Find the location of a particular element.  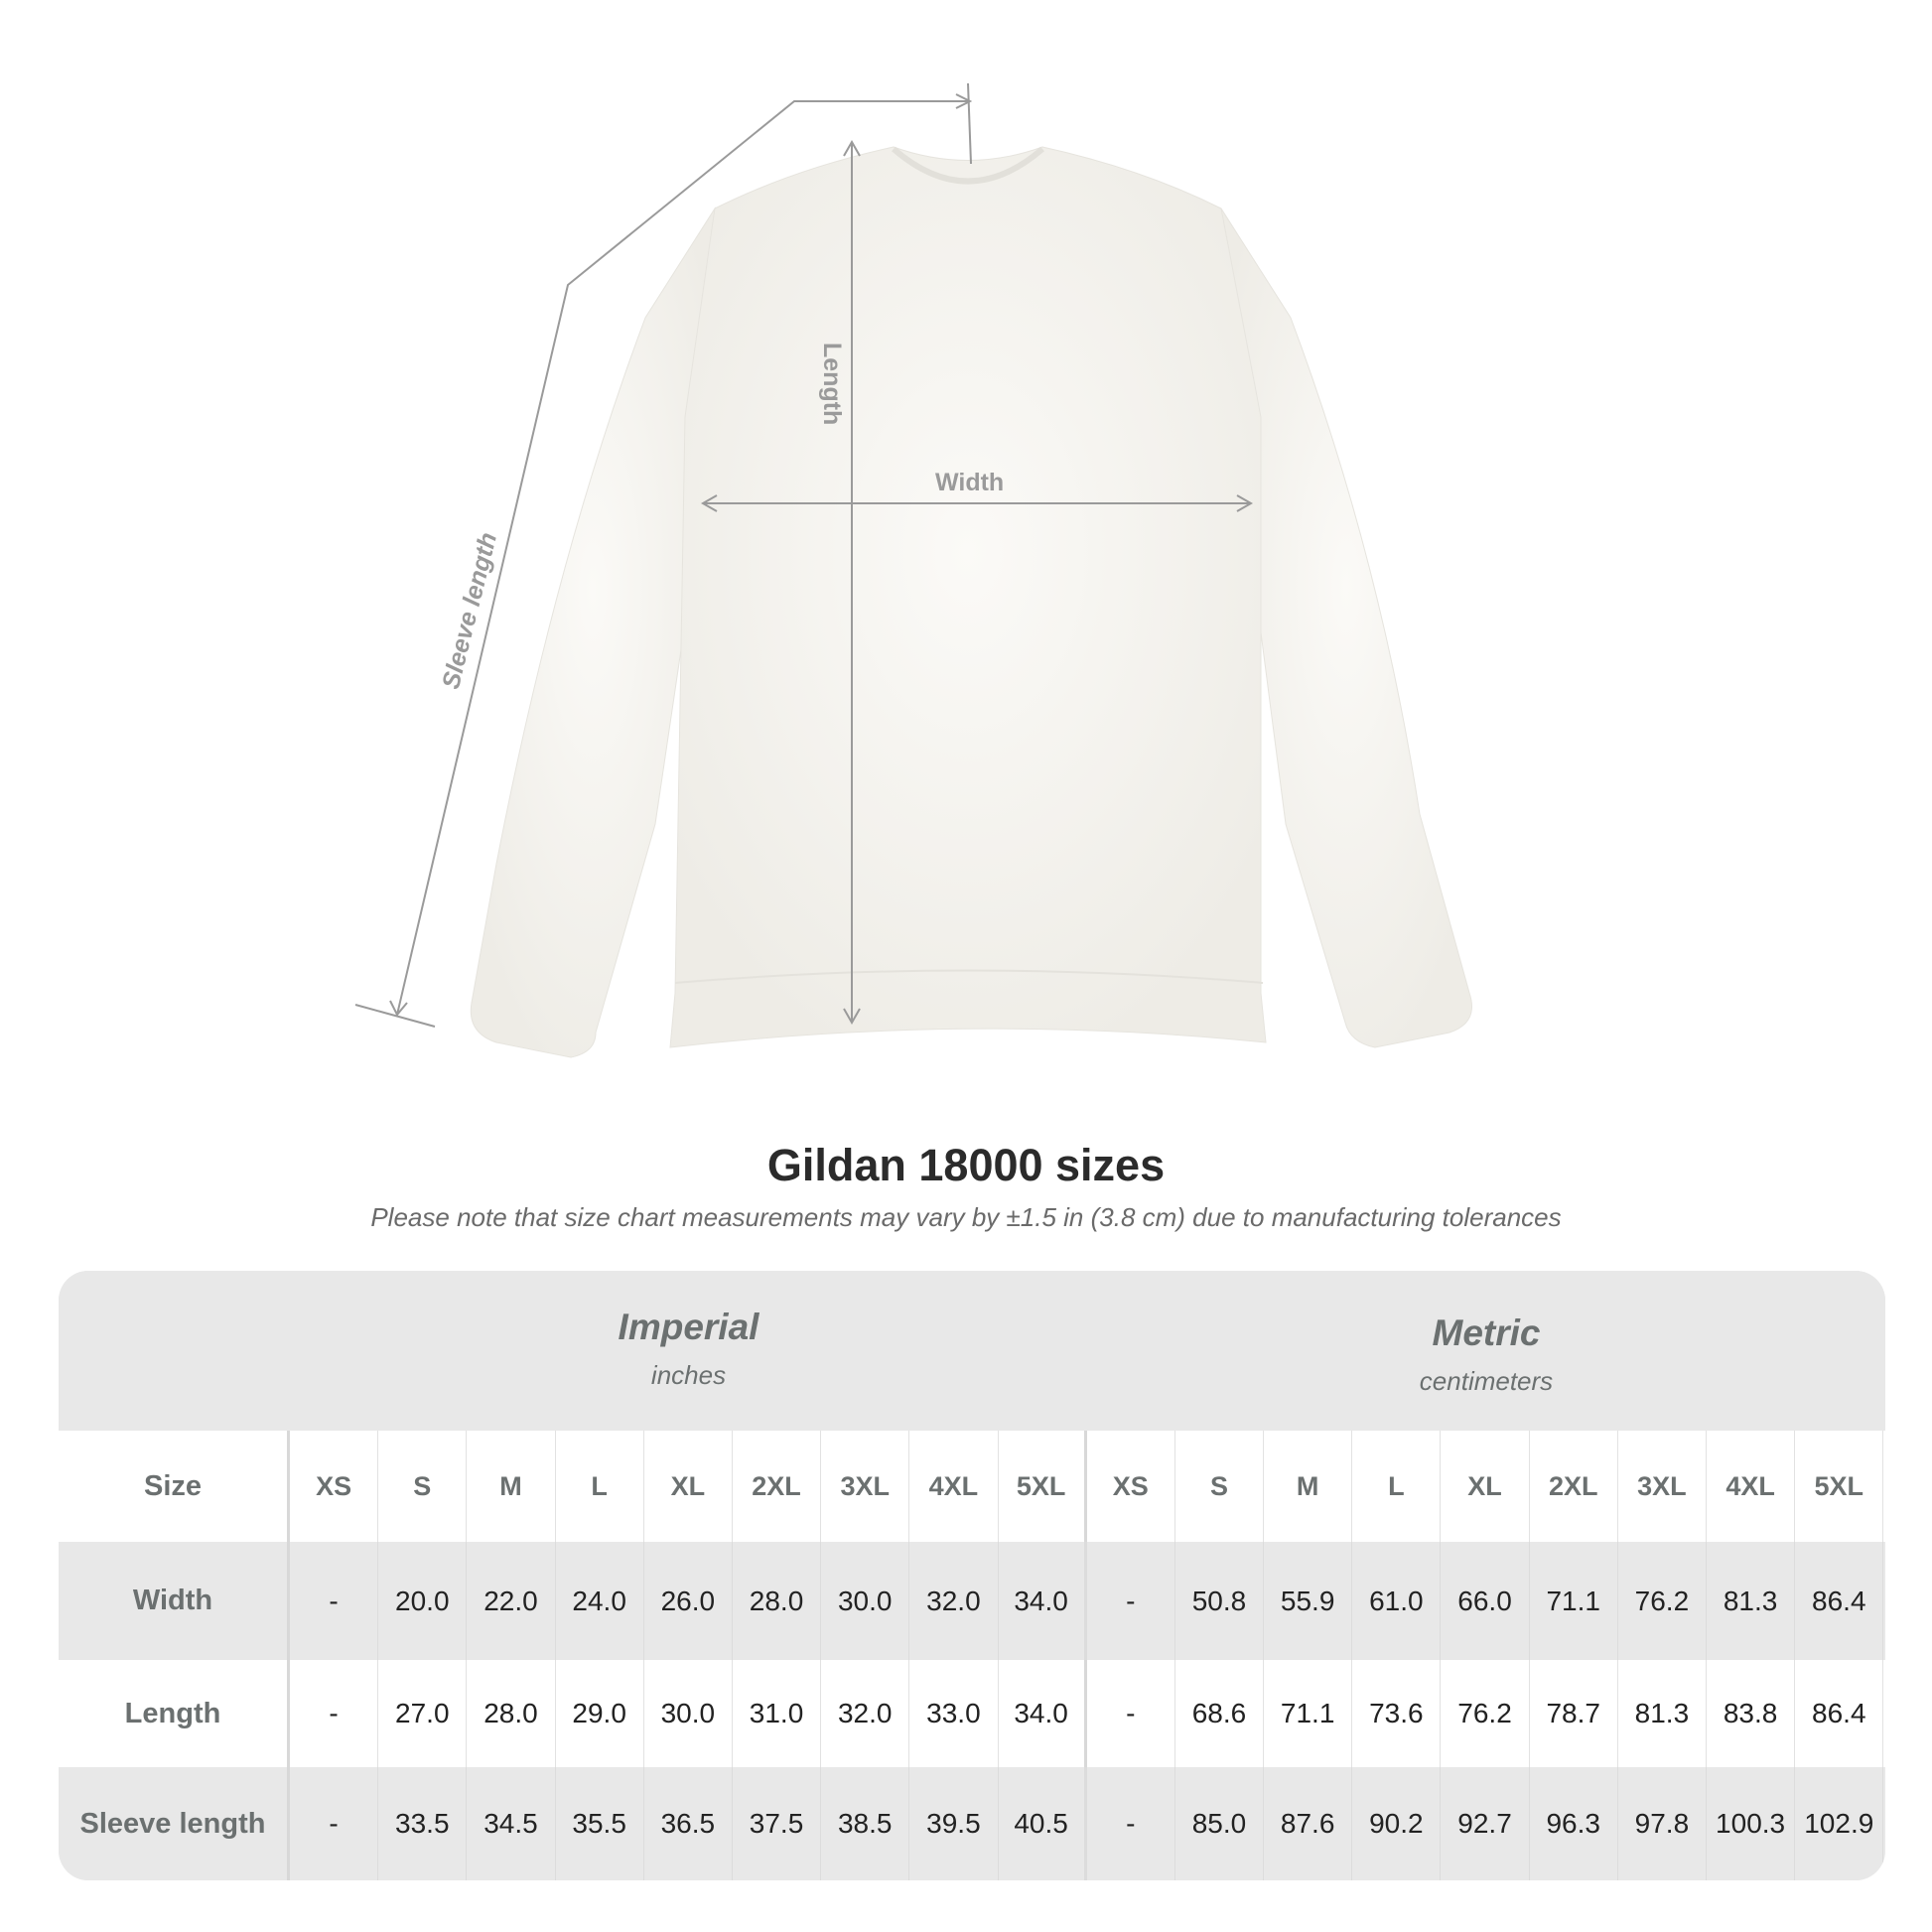

table-cell: 90.2 is located at coordinates (1397, 1823).